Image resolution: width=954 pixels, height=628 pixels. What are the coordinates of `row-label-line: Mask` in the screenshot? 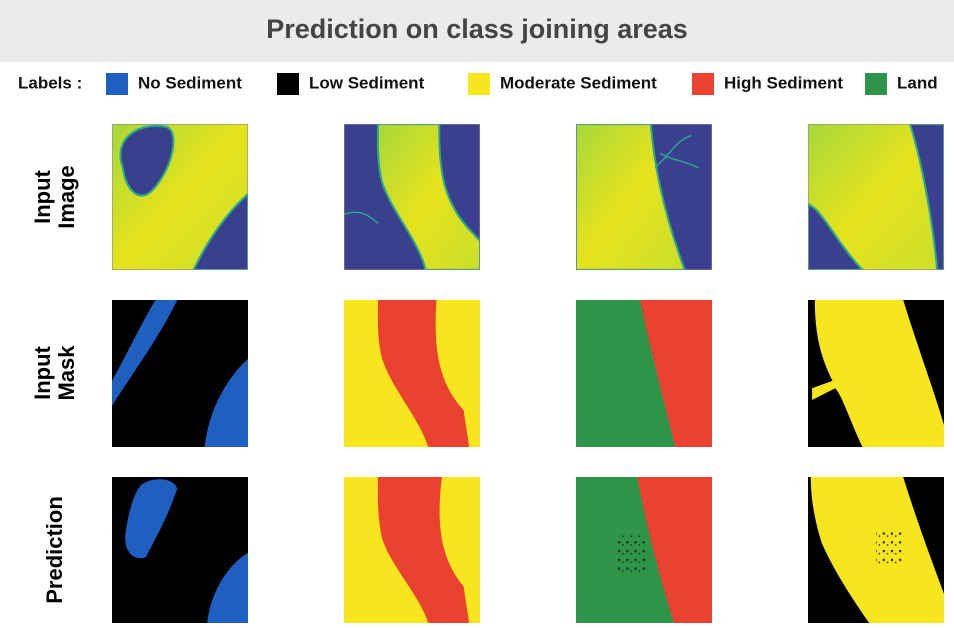 It's located at (66, 373).